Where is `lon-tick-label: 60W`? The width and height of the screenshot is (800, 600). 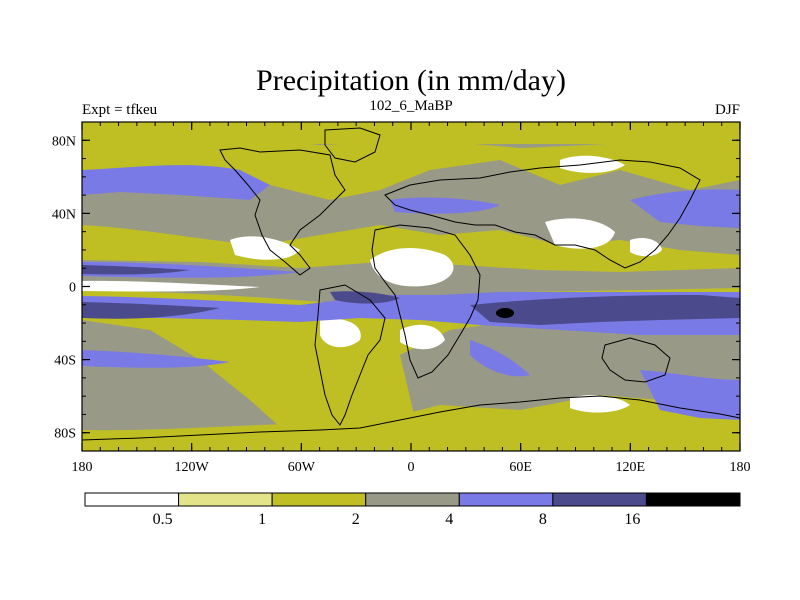 lon-tick-label: 60W is located at coordinates (302, 467).